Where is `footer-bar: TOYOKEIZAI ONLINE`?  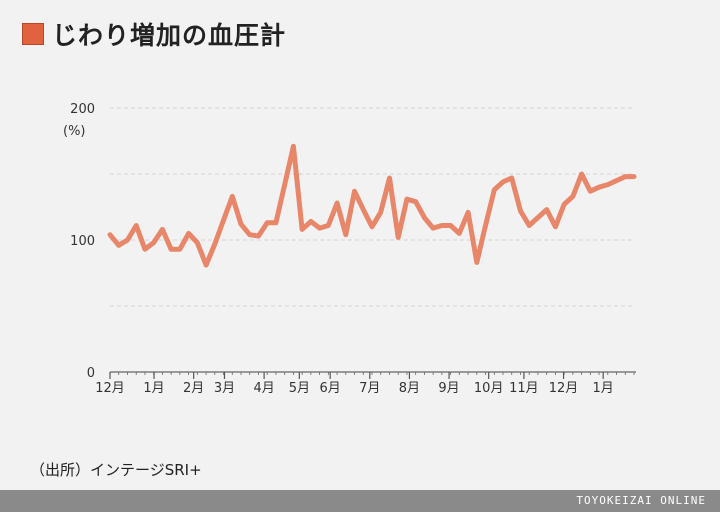
footer-bar: TOYOKEIZAI ONLINE is located at coordinates (360, 501).